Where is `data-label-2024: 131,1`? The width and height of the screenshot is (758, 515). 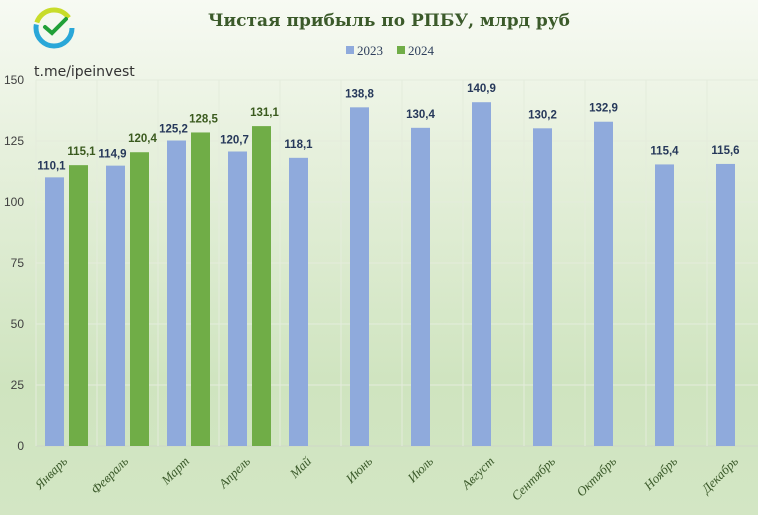
data-label-2024: 131,1 is located at coordinates (264, 113).